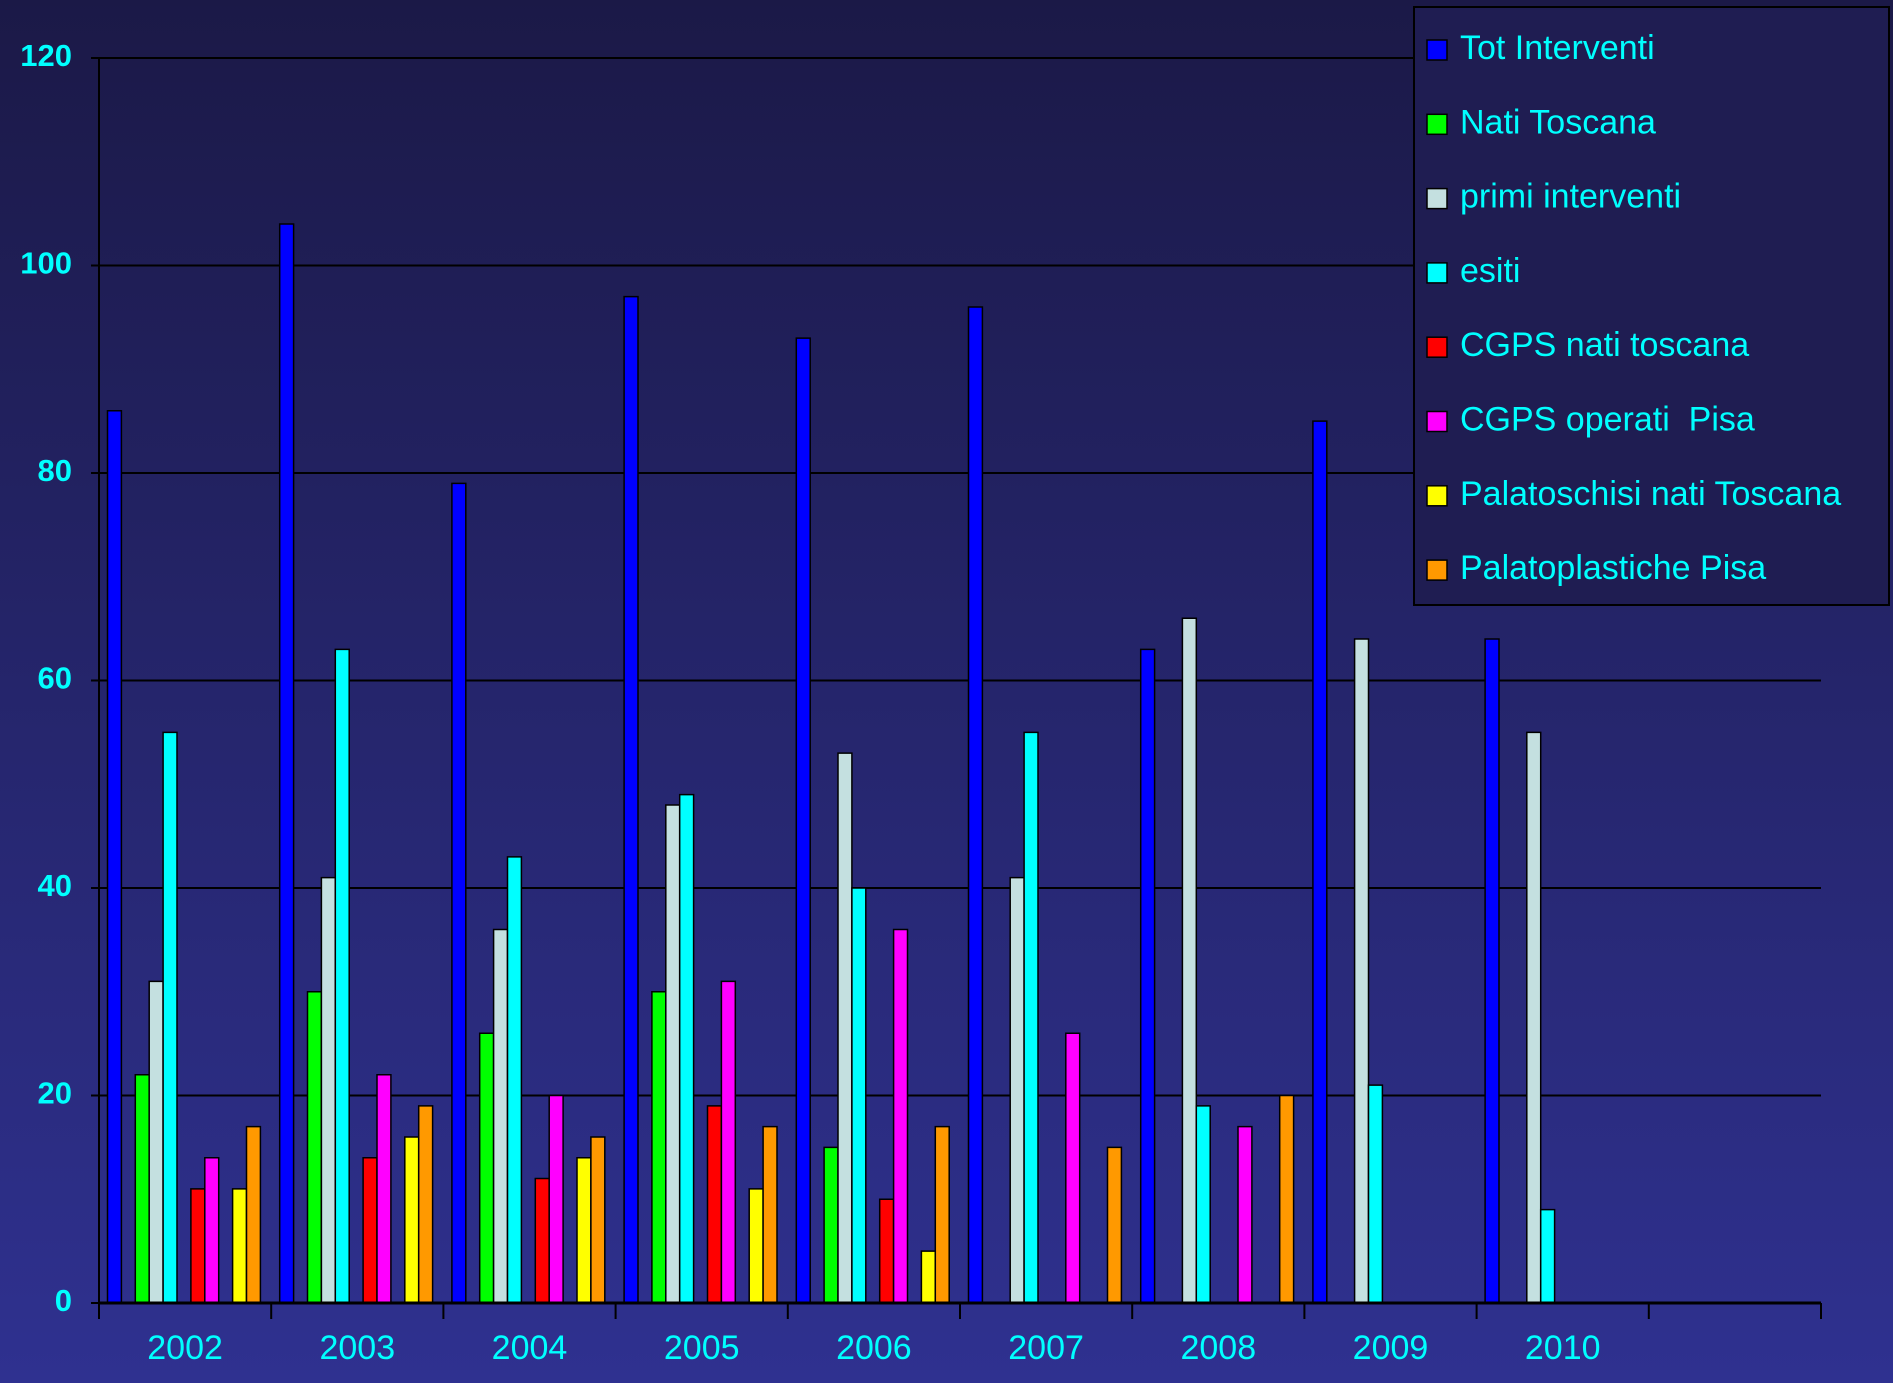 Image resolution: width=1893 pixels, height=1383 pixels. Describe the element at coordinates (1607, 419) in the screenshot. I see `legend-label: CGPS operati Pisa` at that location.